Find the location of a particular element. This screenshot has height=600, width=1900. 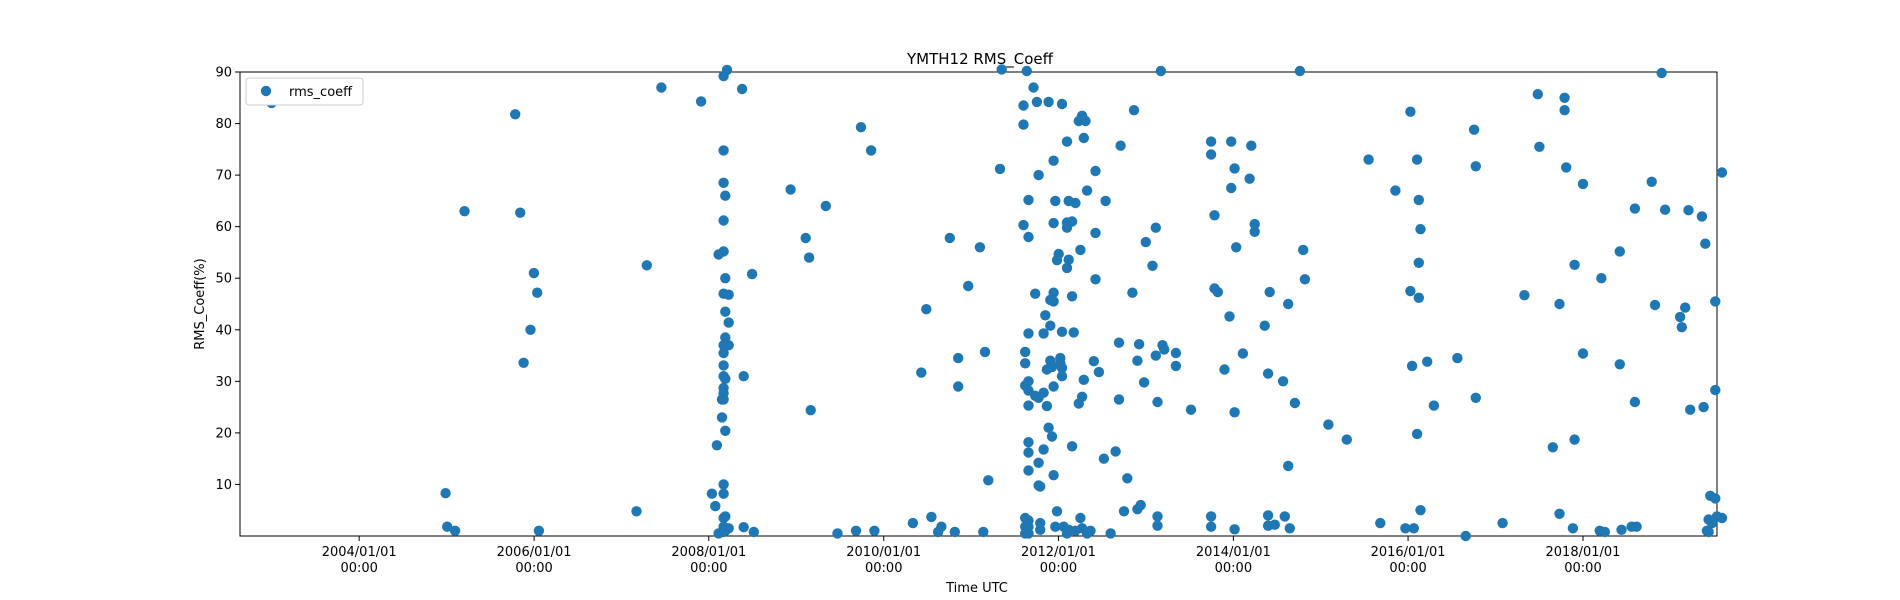

x-tick-label: 2004/01/01 is located at coordinates (359, 552).